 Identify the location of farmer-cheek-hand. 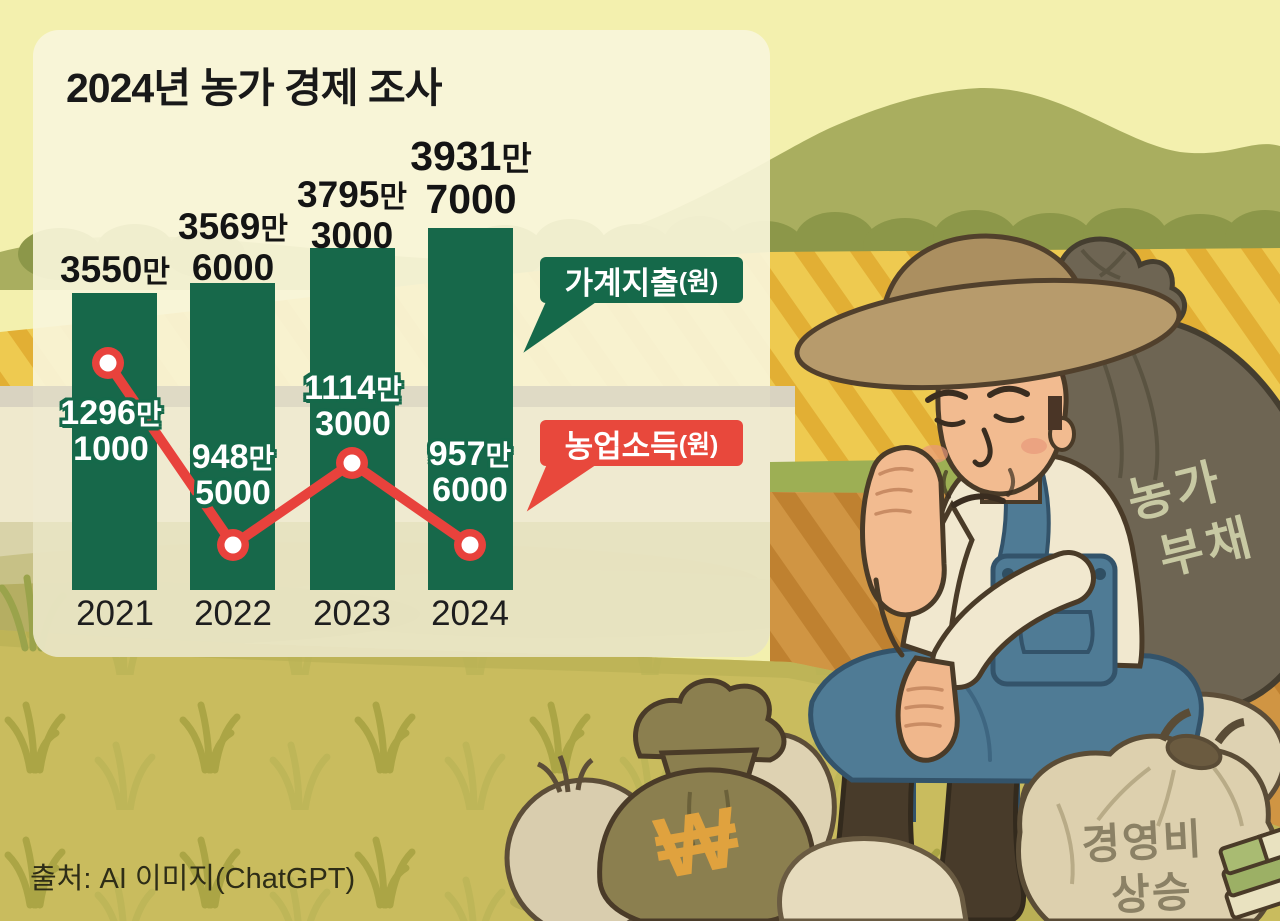
(903, 531).